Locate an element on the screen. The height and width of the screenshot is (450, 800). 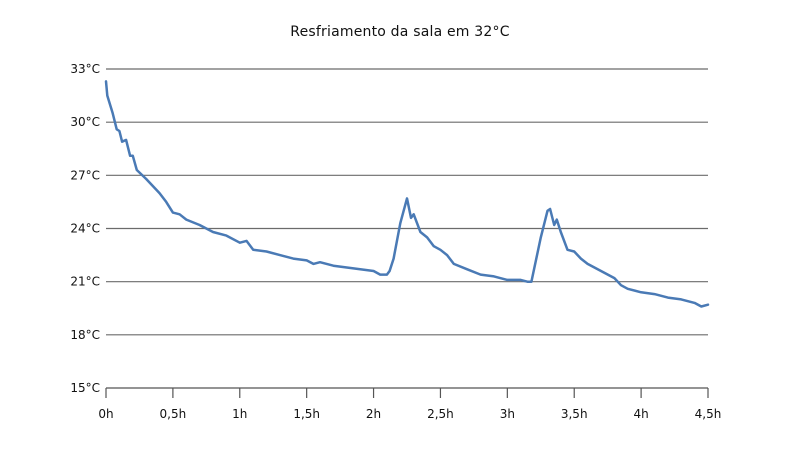
x-tick-label: 2h is located at coordinates (373, 414).